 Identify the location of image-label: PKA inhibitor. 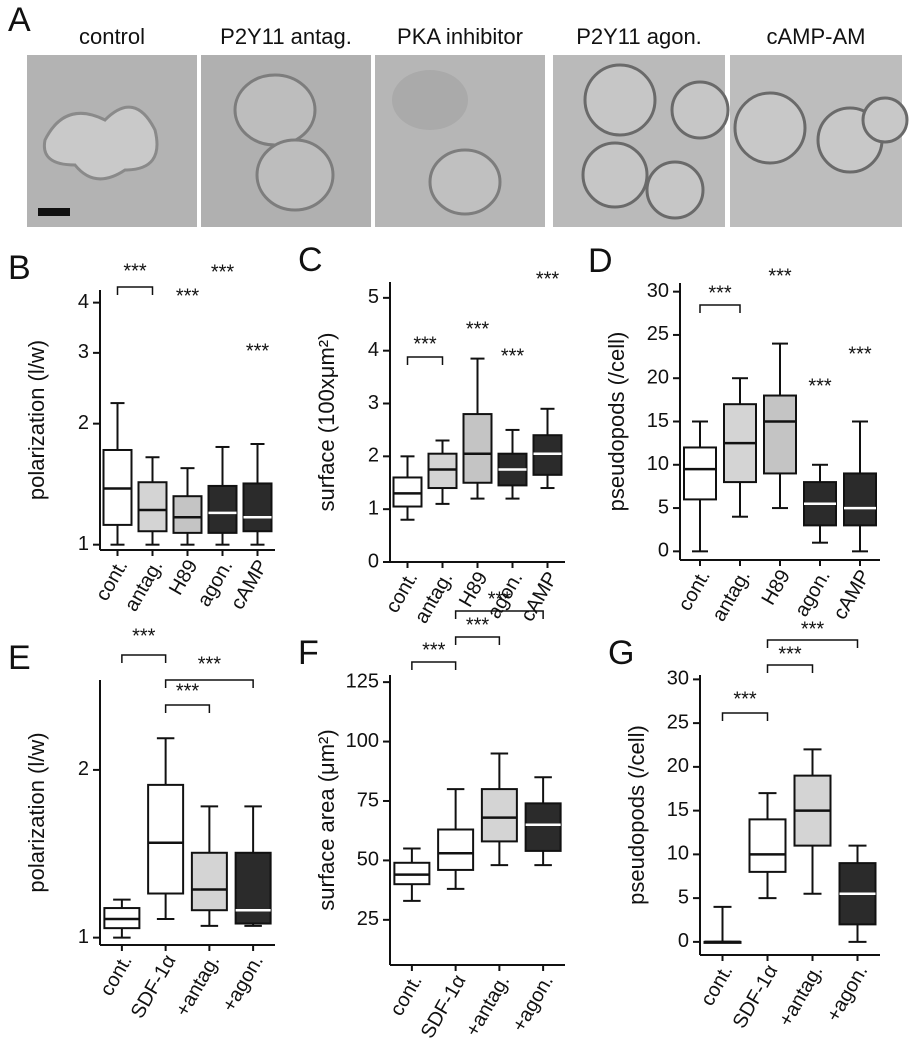
(460, 36).